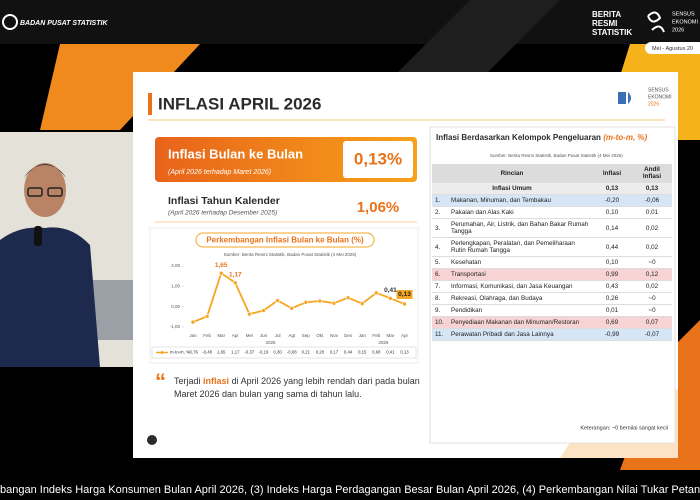 The width and height of the screenshot is (700, 500). Describe the element at coordinates (180, 352) in the screenshot. I see `legend-label: m-to-m, %` at that location.